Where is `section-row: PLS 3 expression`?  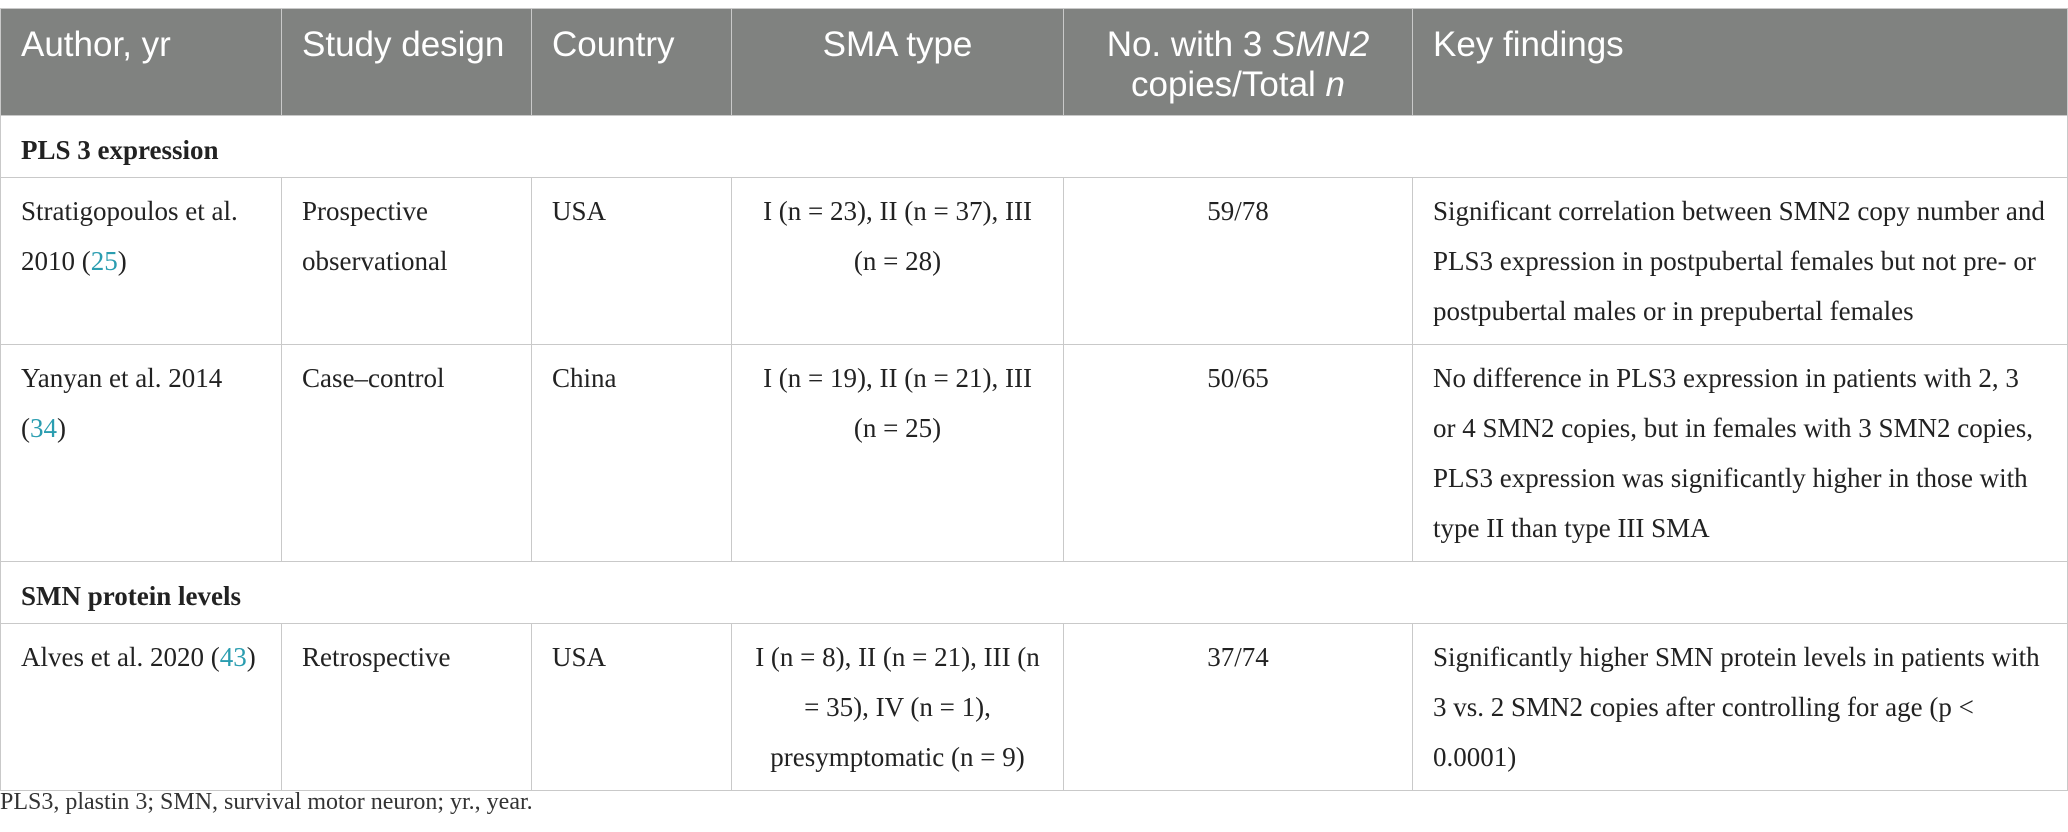 section-row: PLS 3 expression is located at coordinates (1034, 146).